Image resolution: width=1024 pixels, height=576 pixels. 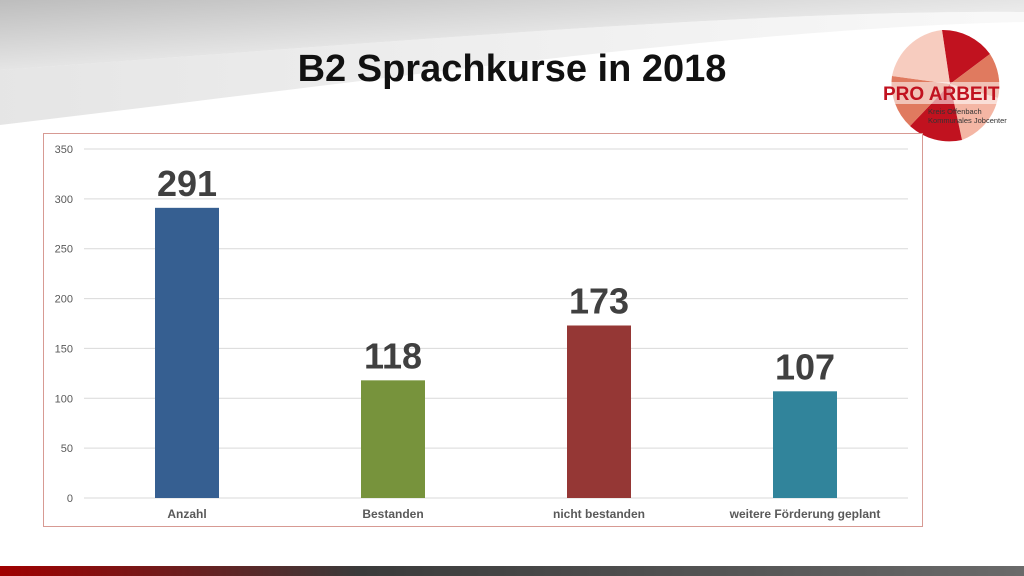 What do you see at coordinates (941, 94) in the screenshot?
I see `logo-text: PRO ARBEIT` at bounding box center [941, 94].